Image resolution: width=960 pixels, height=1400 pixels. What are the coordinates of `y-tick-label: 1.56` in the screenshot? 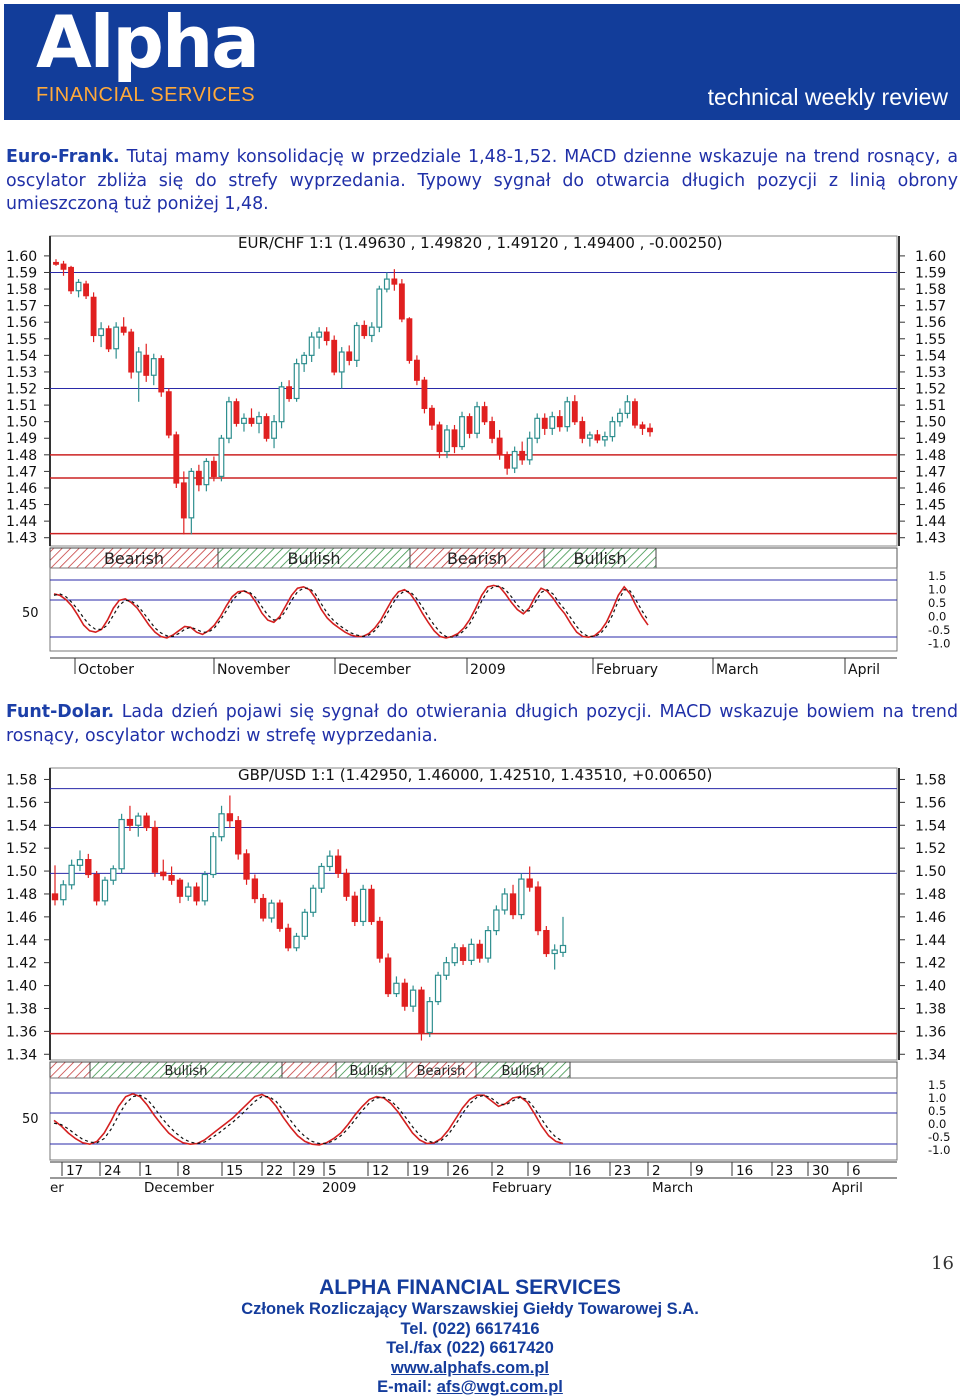 It's located at (21, 803).